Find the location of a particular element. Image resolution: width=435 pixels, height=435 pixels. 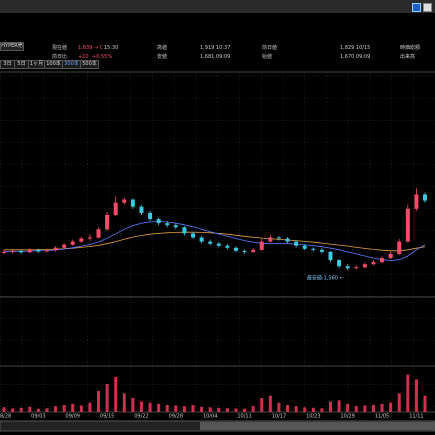

moving-average is located at coordinates (214, 241).